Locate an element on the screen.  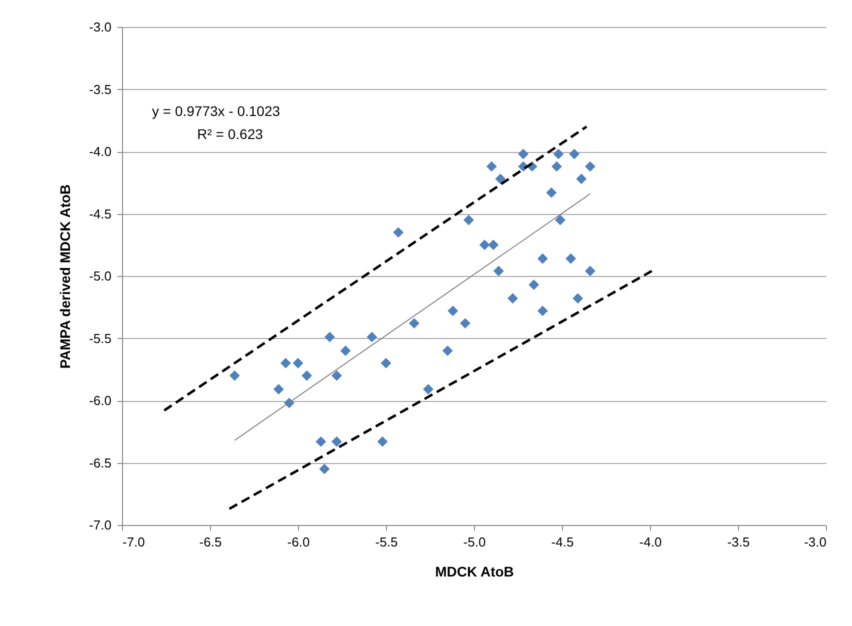
x-tick-label: -6.0 is located at coordinates (298, 542).